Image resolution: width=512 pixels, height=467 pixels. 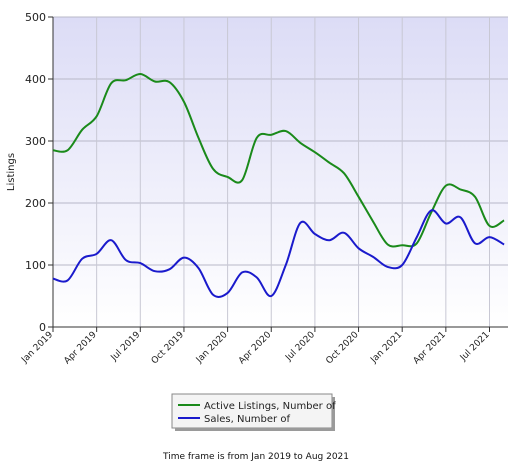 I want to click on y-tick-label: 300, so click(x=35, y=141).